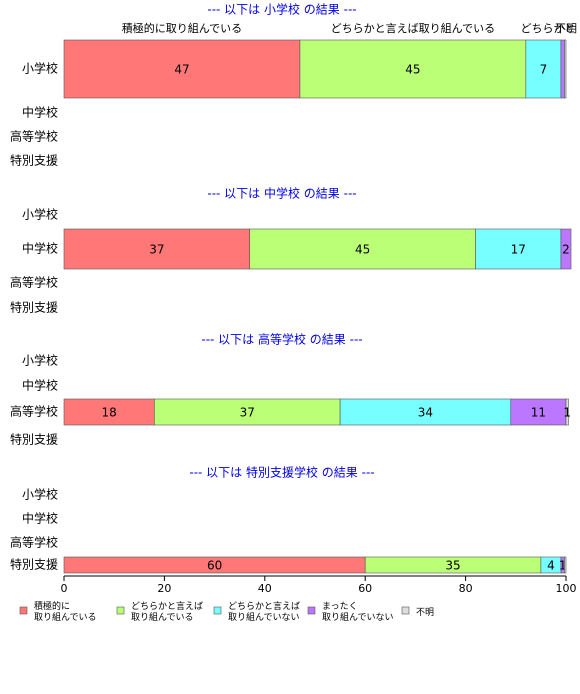 Image resolution: width=580 pixels, height=694 pixels. I want to click on panel-title: --- 以下は 高等学校 の結果 ---, so click(281, 339).